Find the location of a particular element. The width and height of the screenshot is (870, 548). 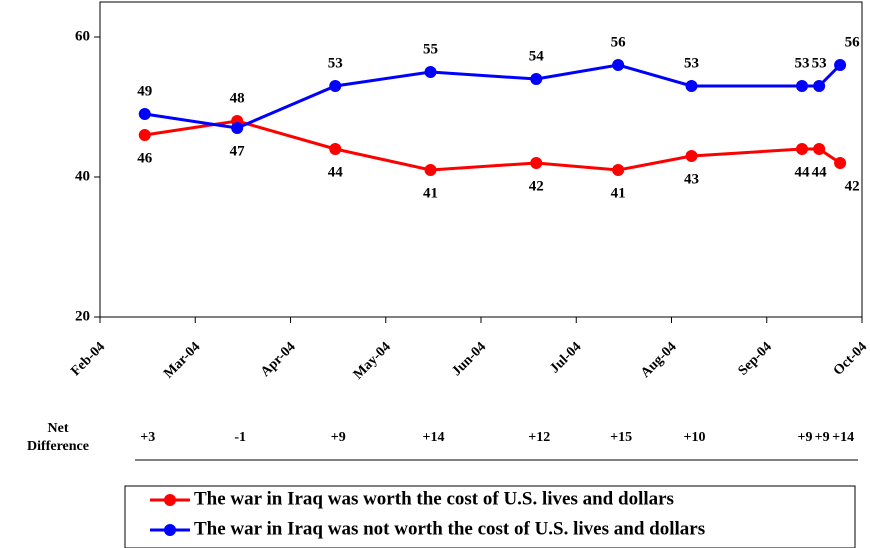

net-difference-value: -1 is located at coordinates (240, 437).